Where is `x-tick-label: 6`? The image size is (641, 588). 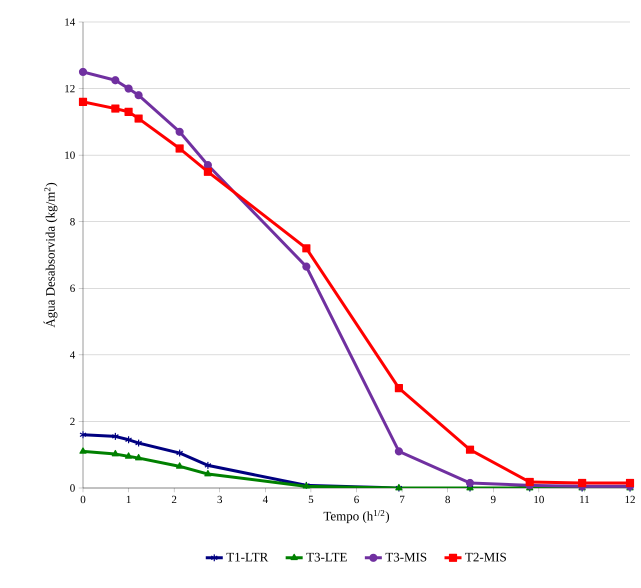
x-tick-label: 6 is located at coordinates (356, 500).